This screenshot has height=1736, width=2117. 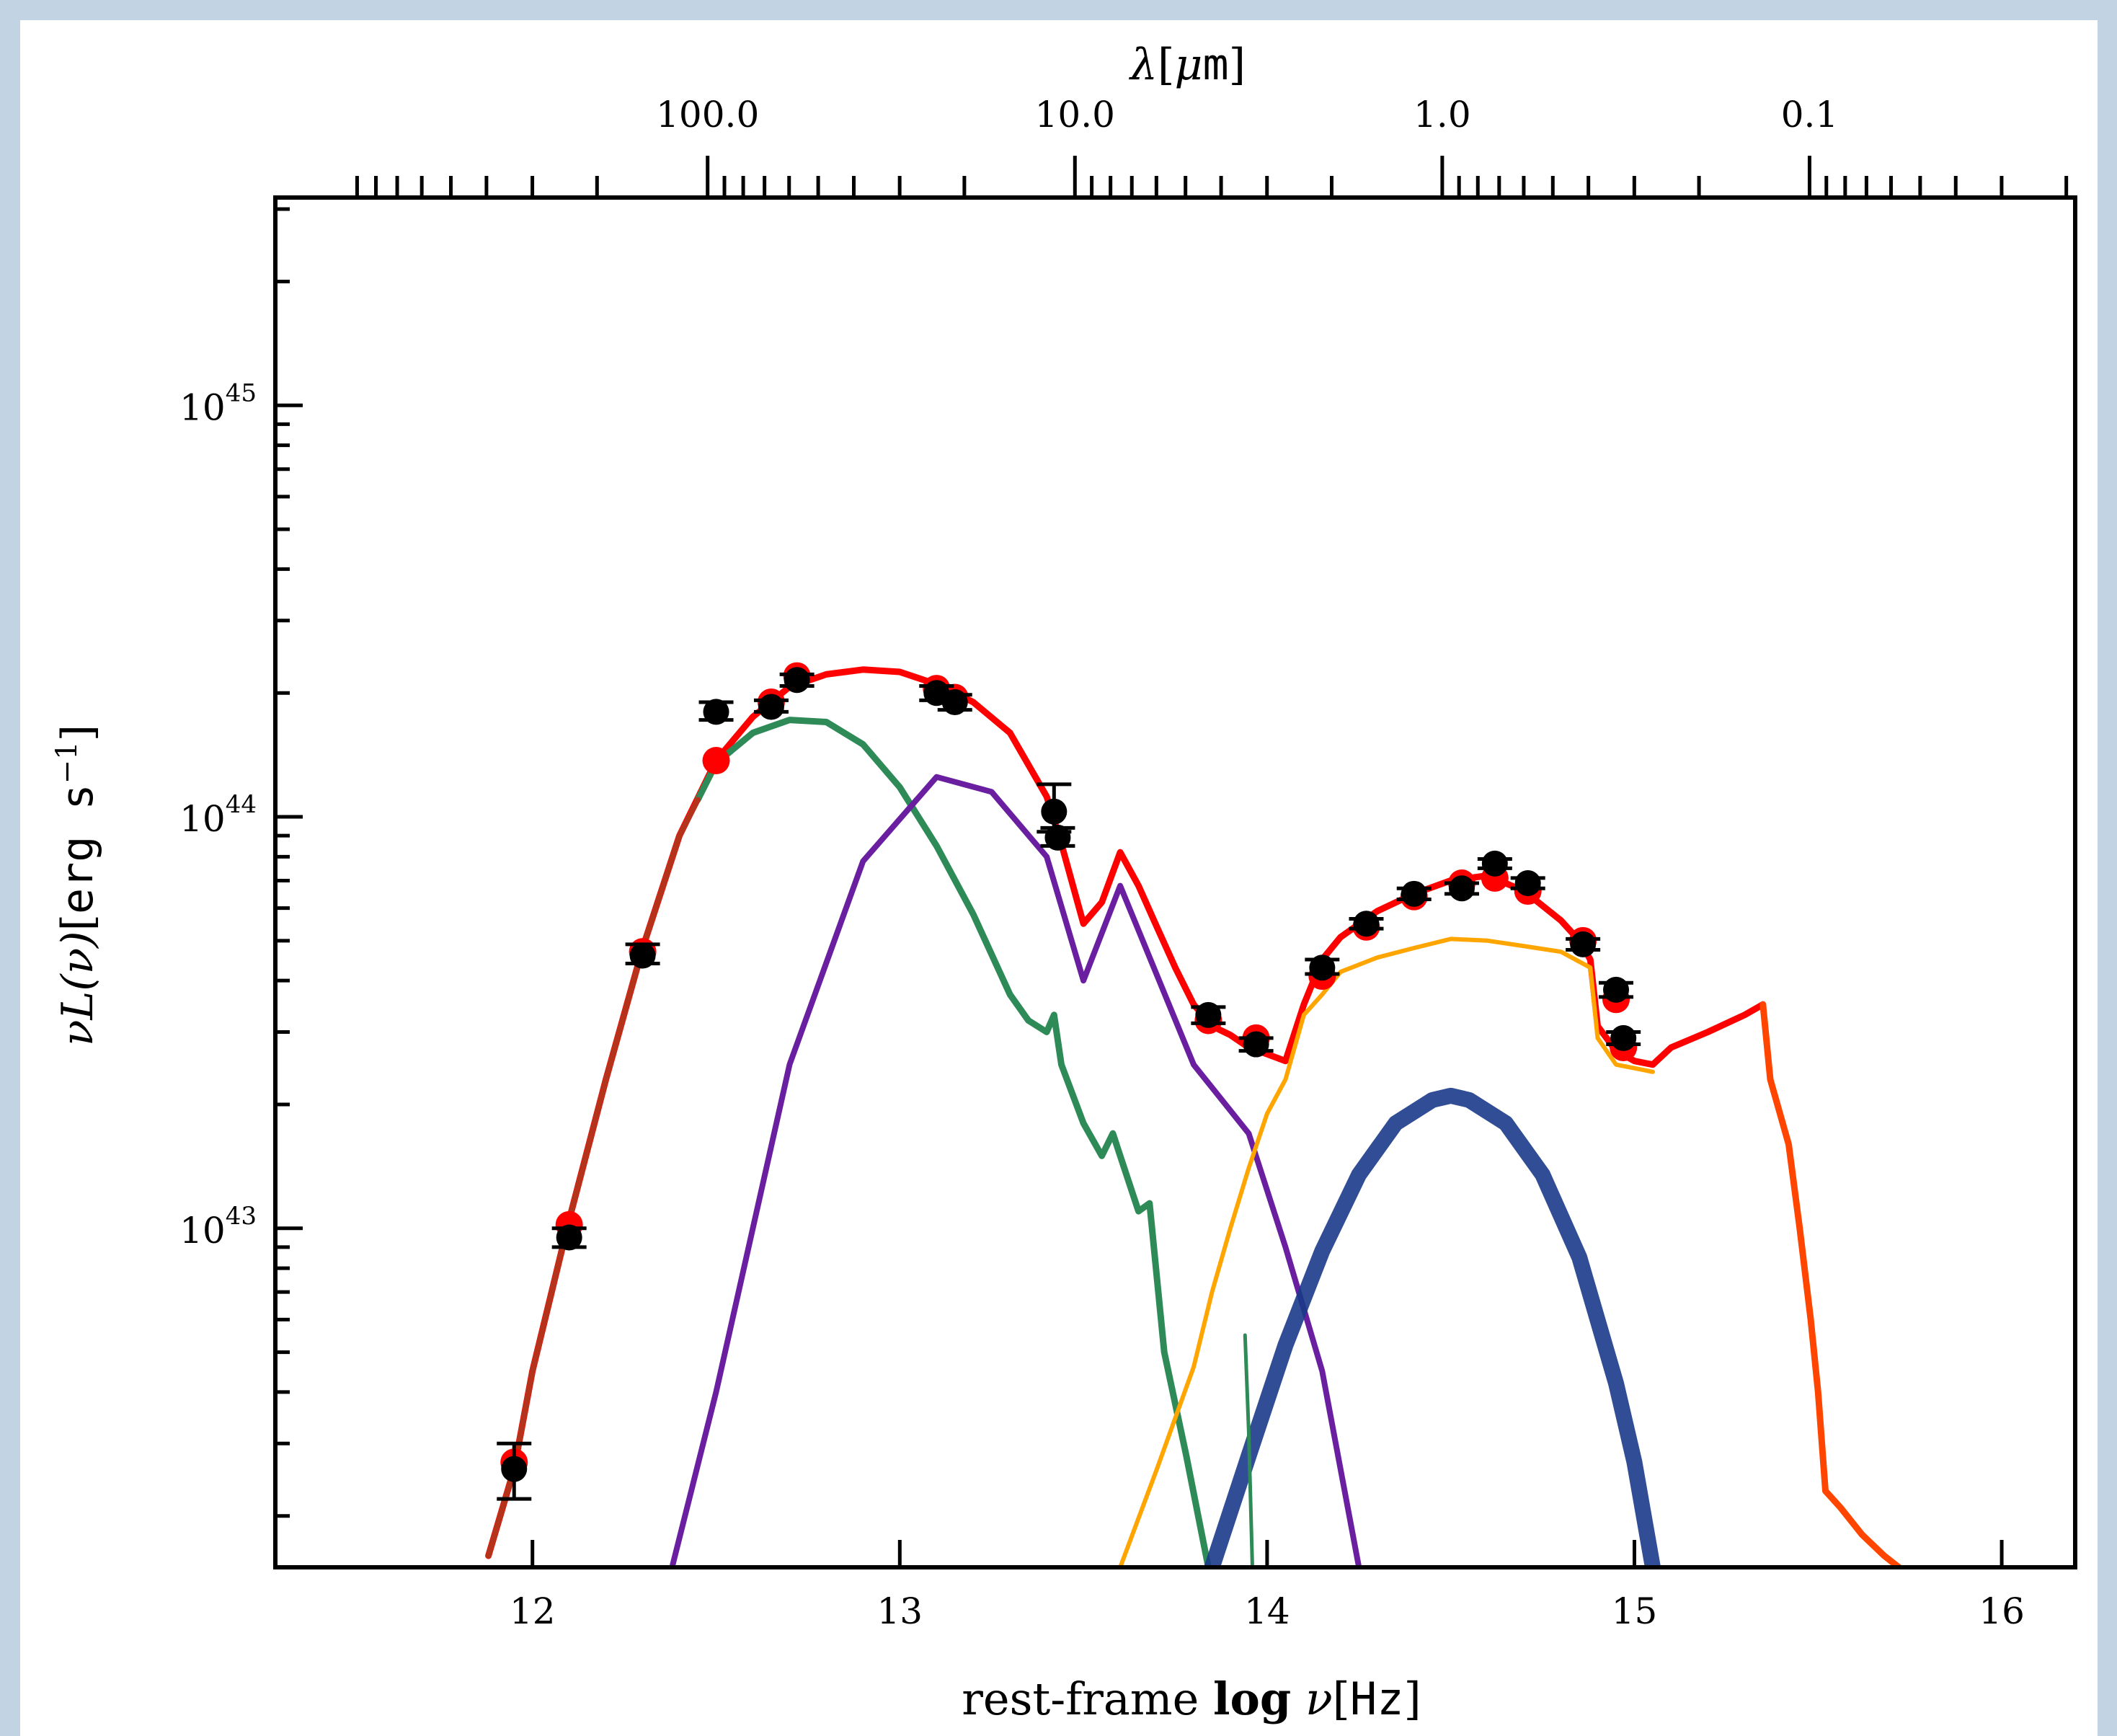 I want to click on x-tick-label-12: 12, so click(x=533, y=1611).